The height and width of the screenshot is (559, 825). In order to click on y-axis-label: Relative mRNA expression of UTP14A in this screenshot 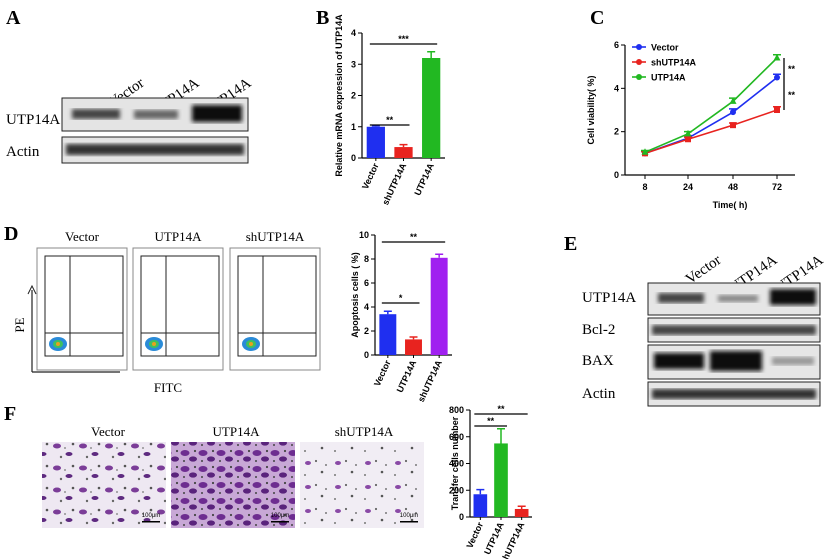, I will do `click(339, 95)`.